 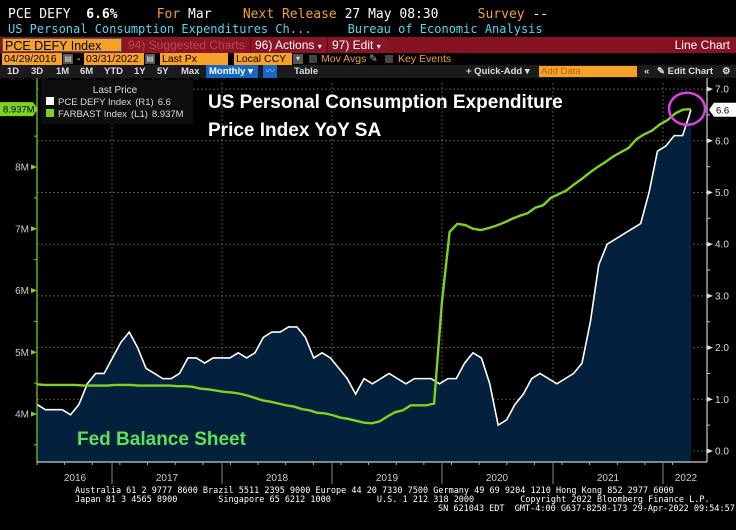 What do you see at coordinates (722, 193) in the screenshot?
I see `right-tick-label: 5.0` at bounding box center [722, 193].